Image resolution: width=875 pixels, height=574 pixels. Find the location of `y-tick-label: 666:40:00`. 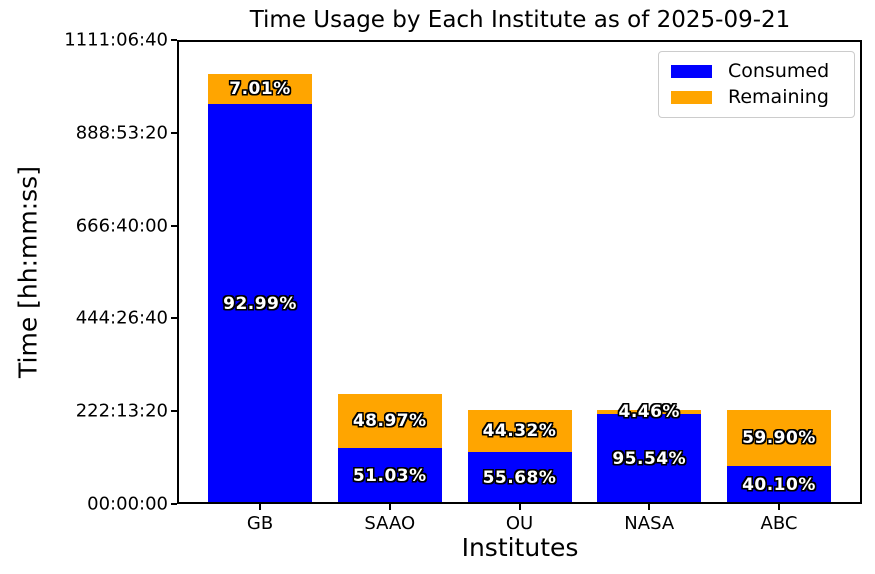

y-tick-label: 666:40:00 is located at coordinates (121, 226).